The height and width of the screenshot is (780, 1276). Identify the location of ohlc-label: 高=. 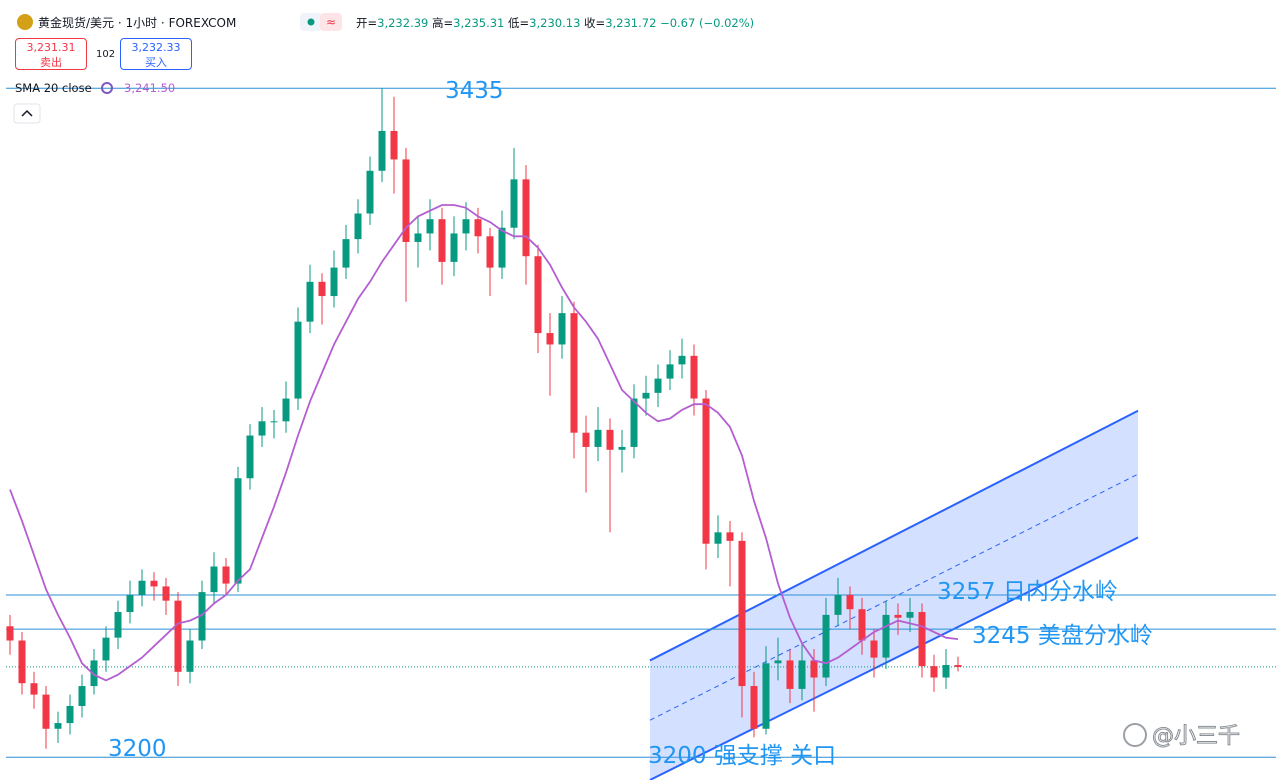
(443, 23).